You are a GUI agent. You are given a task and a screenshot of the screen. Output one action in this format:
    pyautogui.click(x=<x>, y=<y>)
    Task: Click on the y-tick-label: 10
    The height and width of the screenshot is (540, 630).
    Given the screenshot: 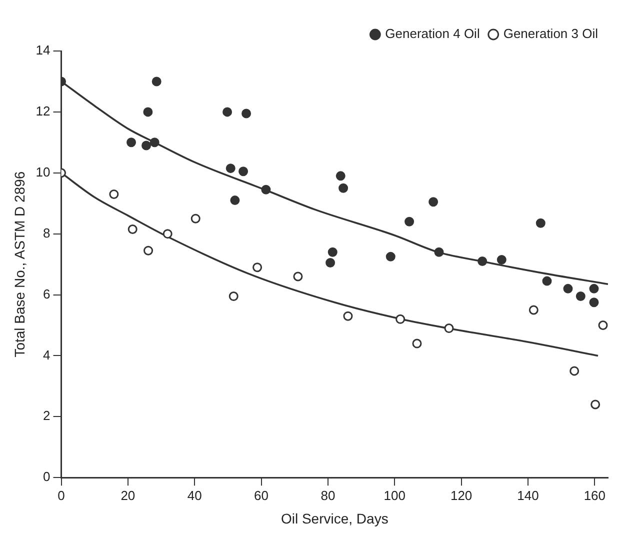 What is the action you would take?
    pyautogui.click(x=43, y=172)
    